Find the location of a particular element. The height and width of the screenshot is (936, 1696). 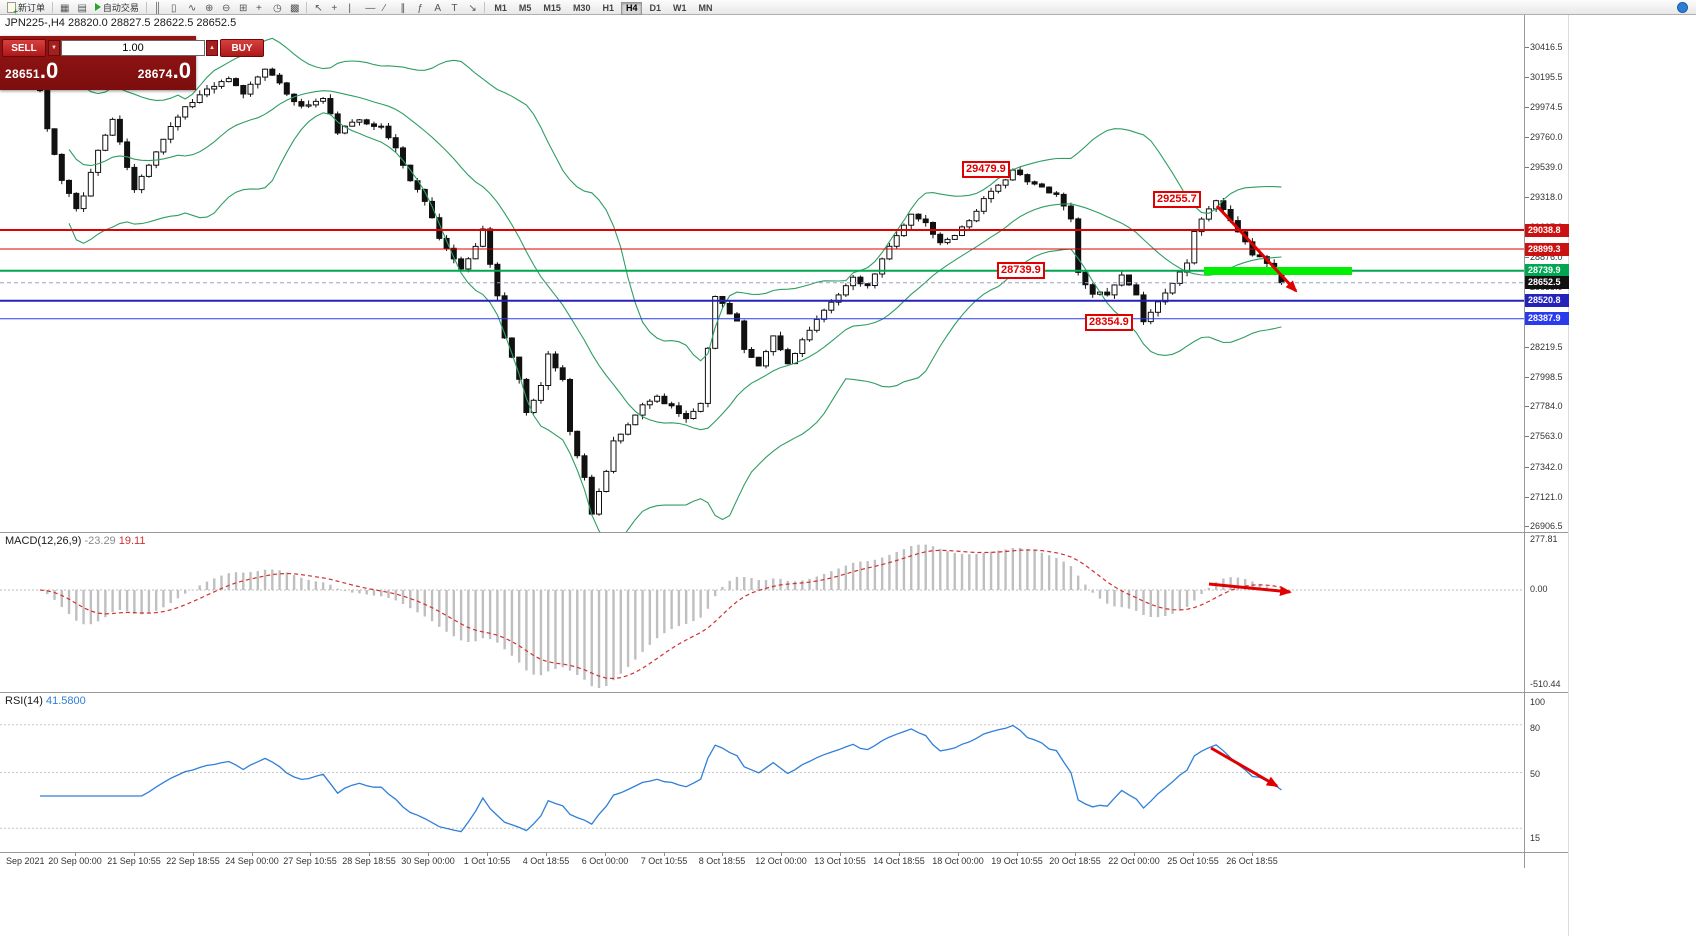

fibonacci-button: ƒ is located at coordinates (421, 8).